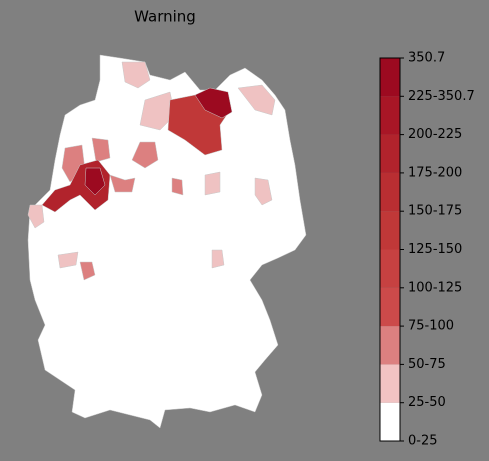 The height and width of the screenshot is (461, 489). What do you see at coordinates (426, 58) in the screenshot?
I see `colorbar-label: 350.7` at bounding box center [426, 58].